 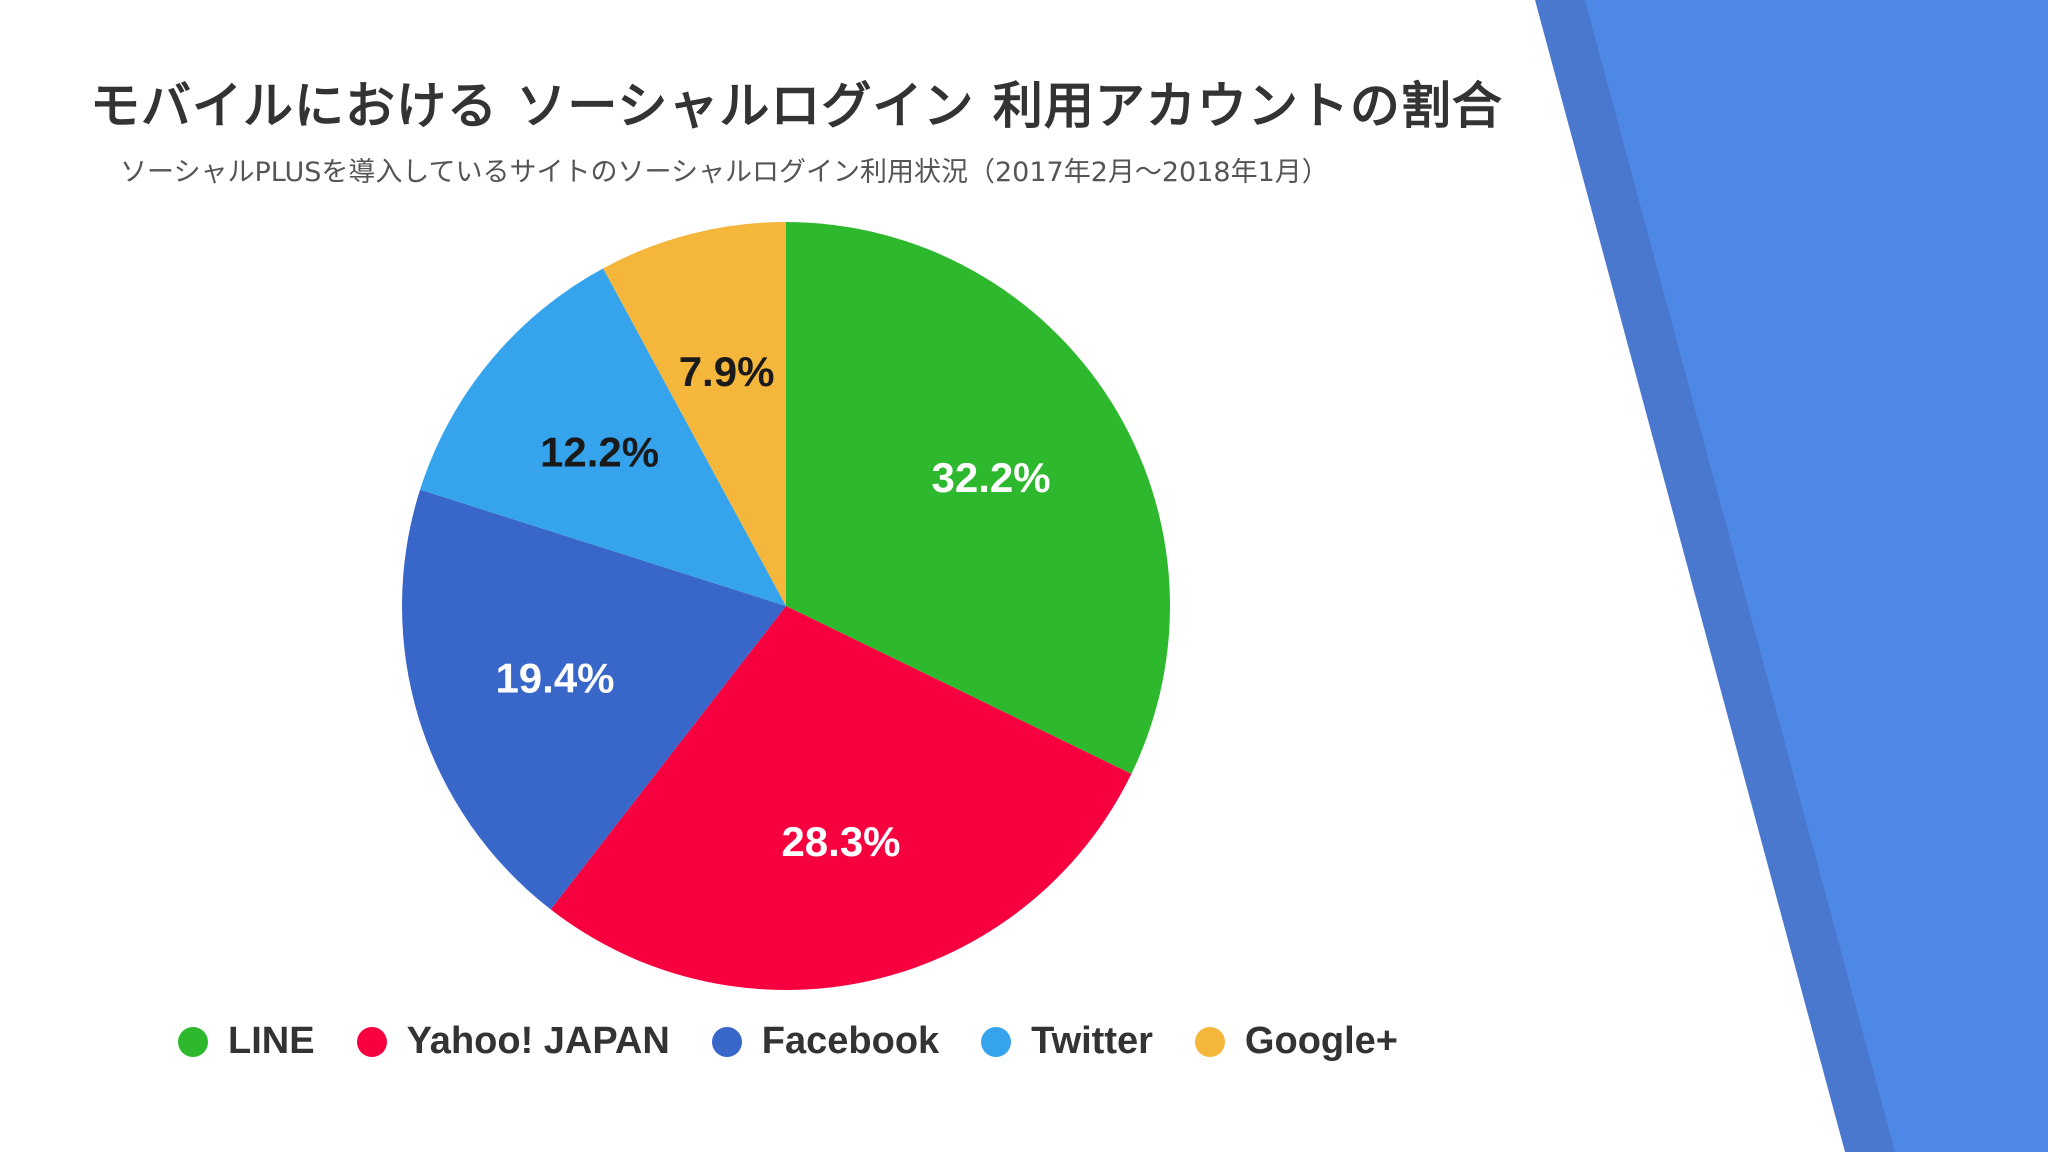 I want to click on legend-item-facebook: Facebook, so click(x=825, y=1041).